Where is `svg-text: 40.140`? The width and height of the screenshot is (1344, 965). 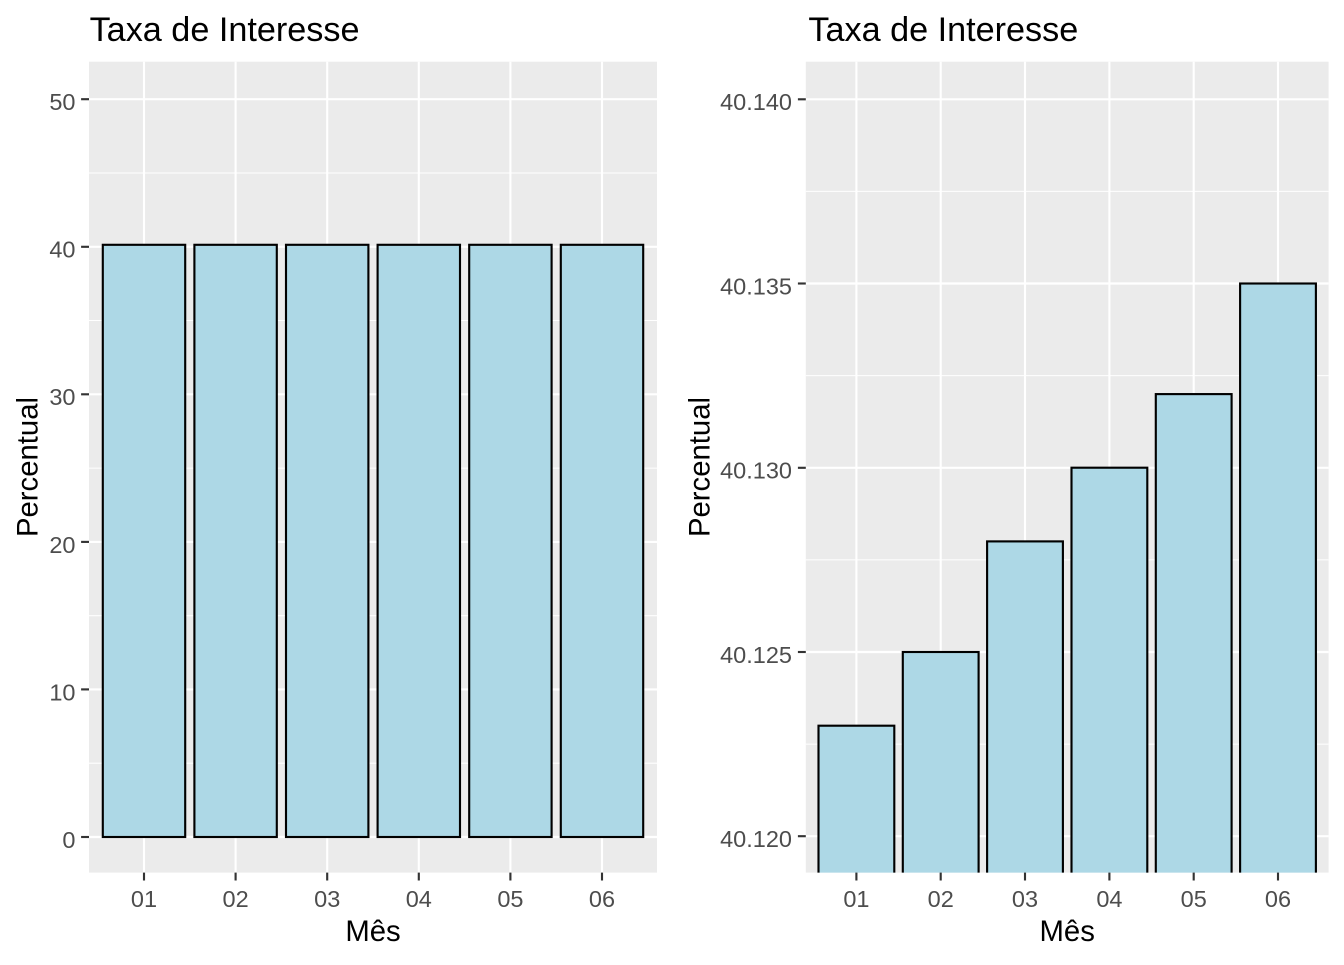
svg-text: 40.140 is located at coordinates (756, 102).